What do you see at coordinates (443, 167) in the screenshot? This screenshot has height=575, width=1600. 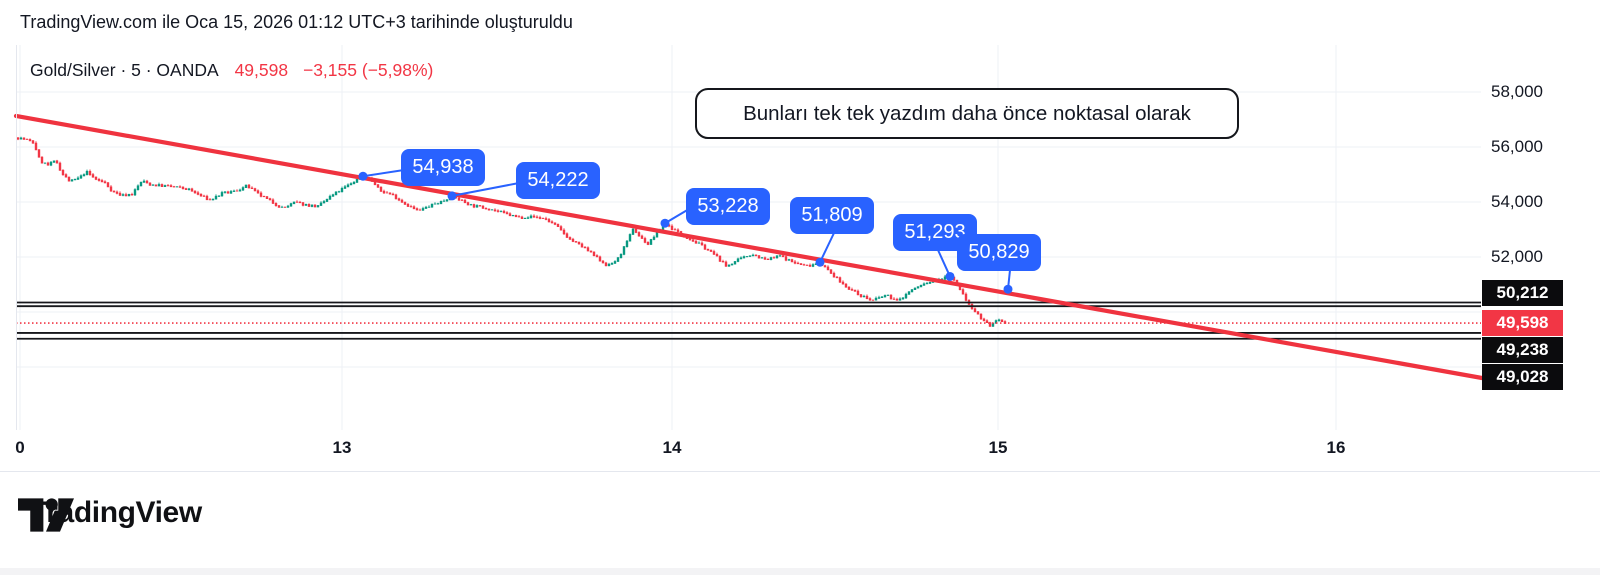 I see `price-marker-label: 54,938` at bounding box center [443, 167].